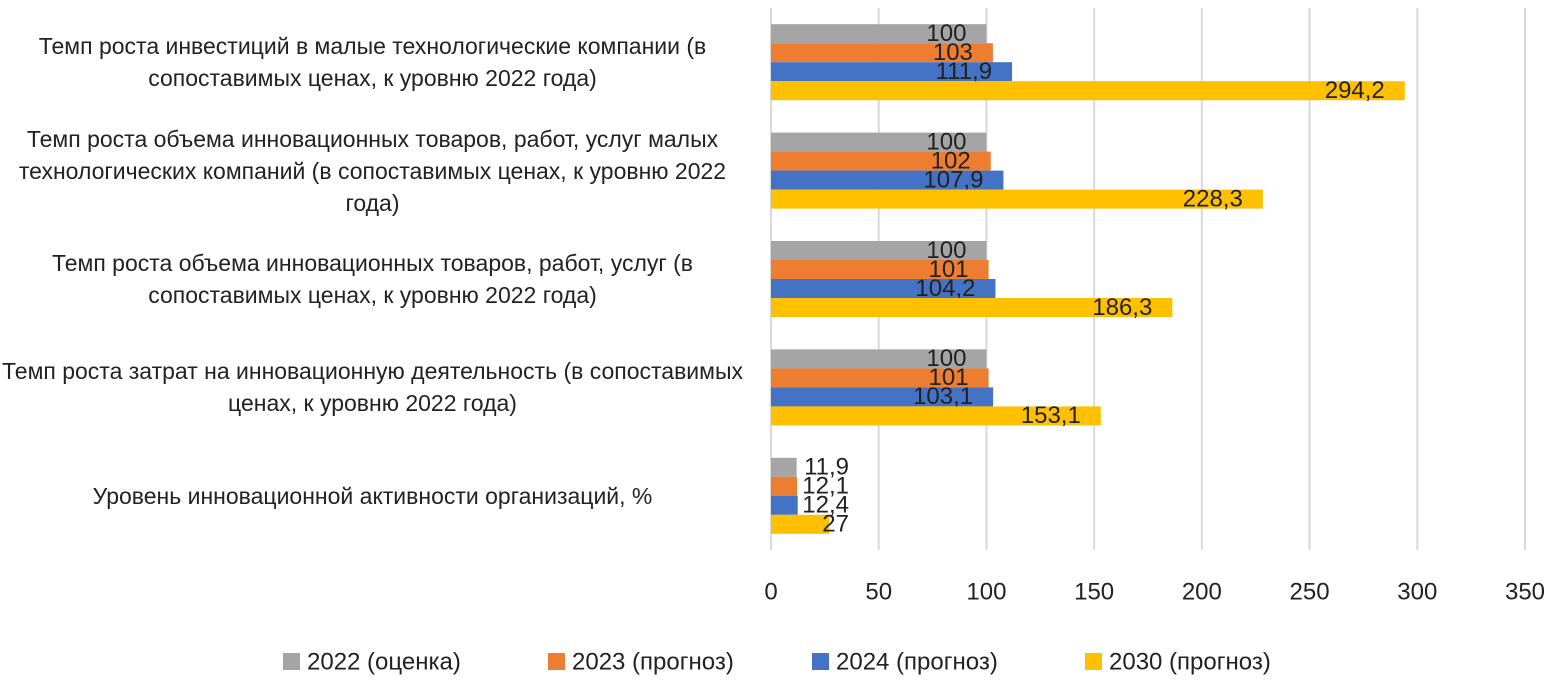 The height and width of the screenshot is (697, 1565). I want to click on x-tick-label: 100, so click(986, 591).